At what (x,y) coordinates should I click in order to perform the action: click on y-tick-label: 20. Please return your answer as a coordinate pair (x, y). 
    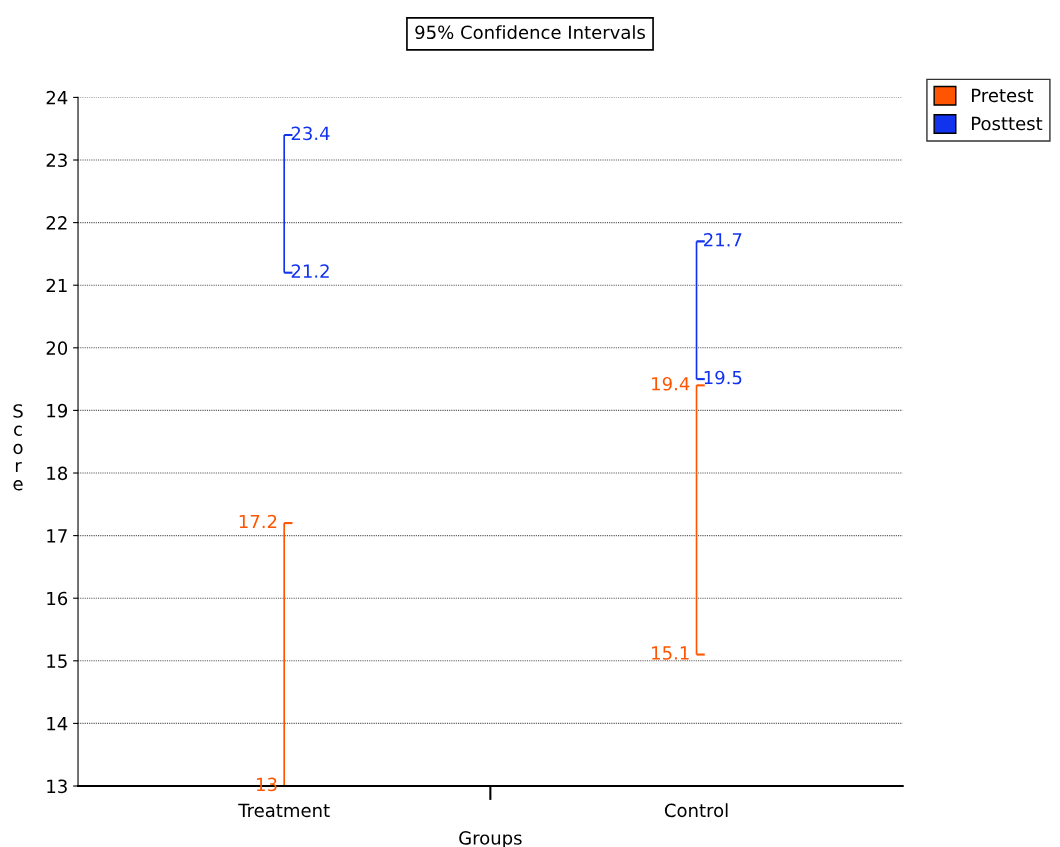
    Looking at the image, I should click on (57, 348).